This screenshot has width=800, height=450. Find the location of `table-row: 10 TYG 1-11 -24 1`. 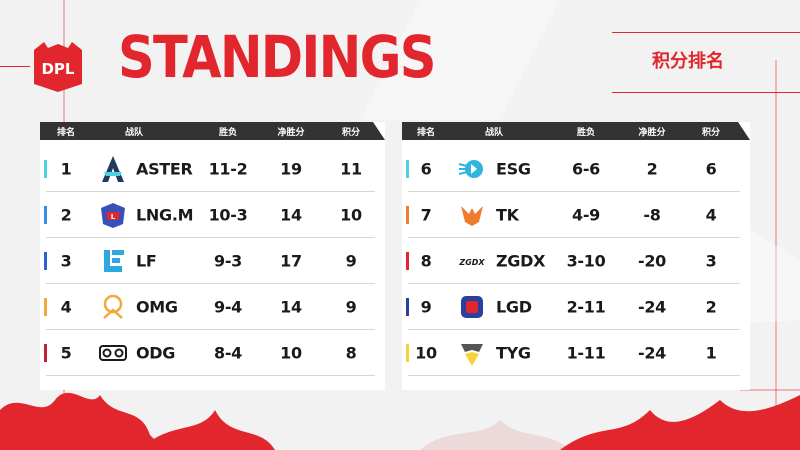

table-row: 10 TYG 1-11 -24 1 is located at coordinates (573, 353).